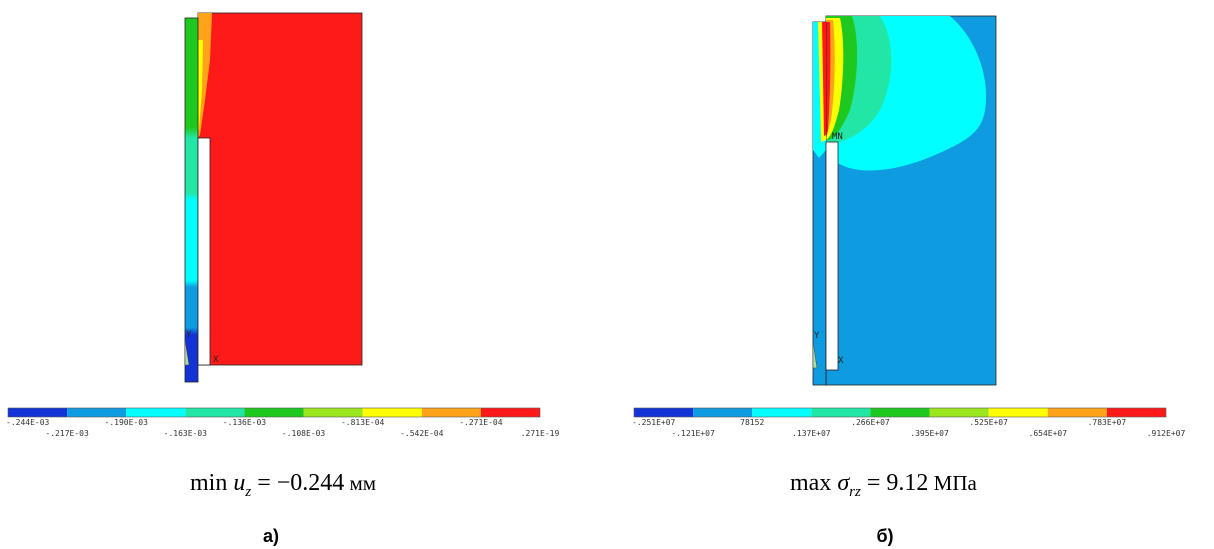  Describe the element at coordinates (283, 485) in the screenshot. I see `formula-a: min uz = −0.244 мм` at that location.